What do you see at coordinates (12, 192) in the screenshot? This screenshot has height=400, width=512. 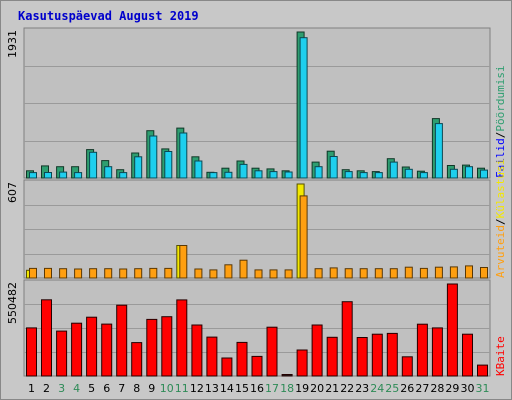 I see `panel-middle-max-label: 607` at bounding box center [12, 192].